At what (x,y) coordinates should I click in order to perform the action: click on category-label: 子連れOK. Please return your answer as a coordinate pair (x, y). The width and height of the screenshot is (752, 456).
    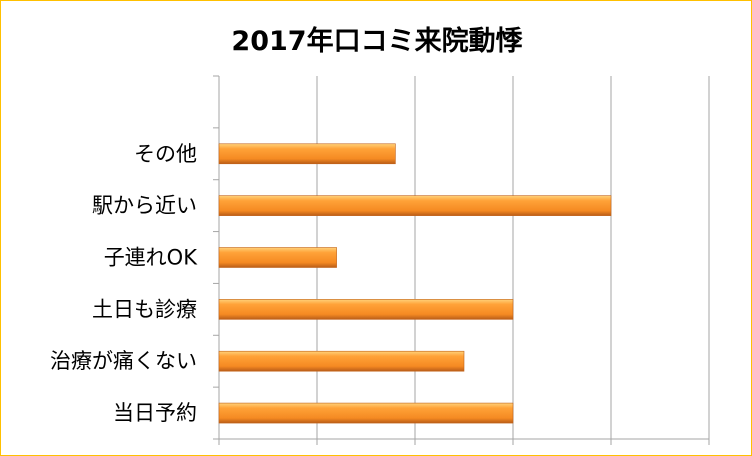
    Looking at the image, I should click on (151, 258).